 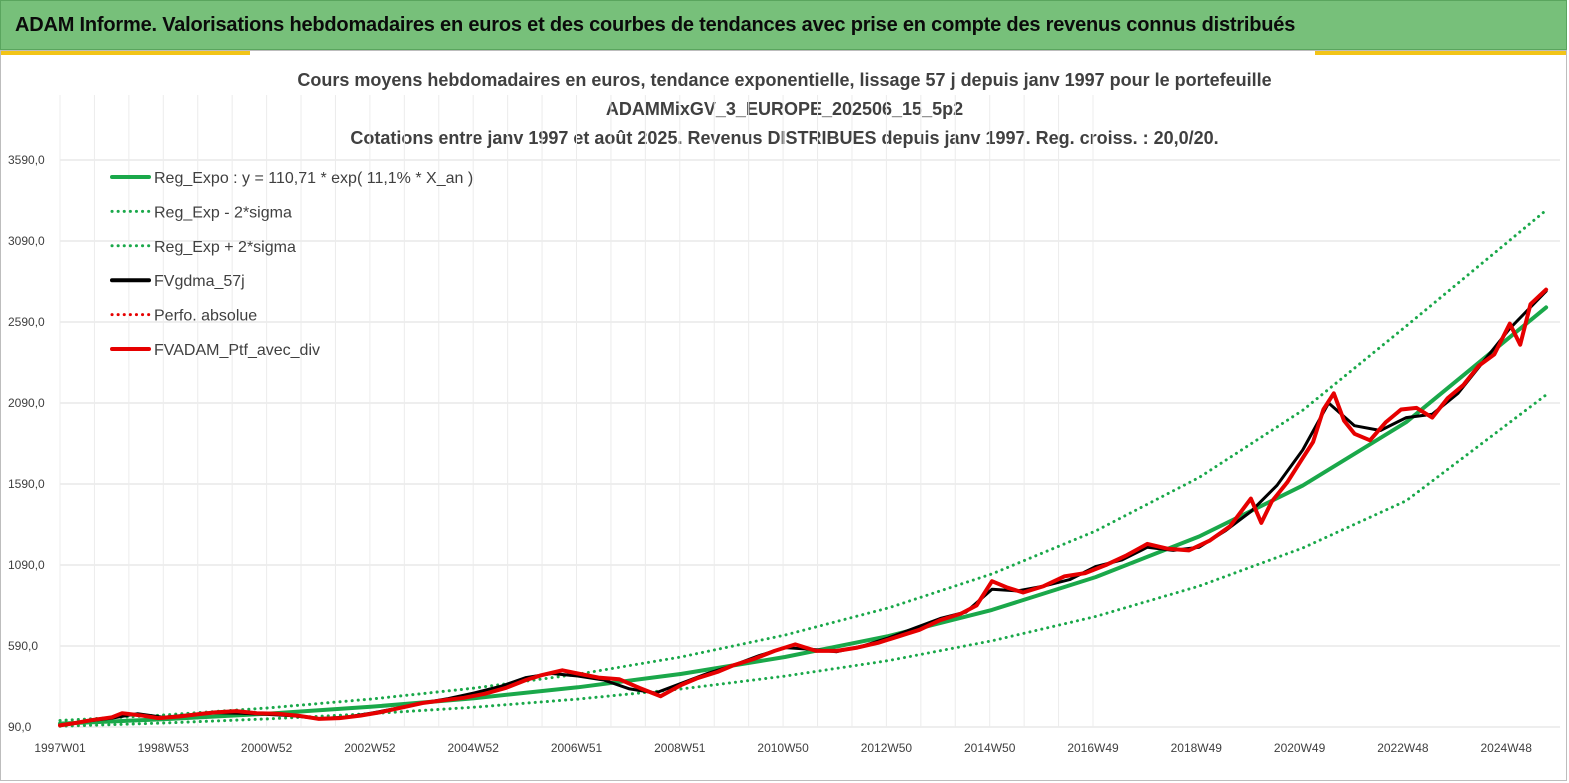 What do you see at coordinates (26, 160) in the screenshot?
I see `y-tick-label: 3590,0` at bounding box center [26, 160].